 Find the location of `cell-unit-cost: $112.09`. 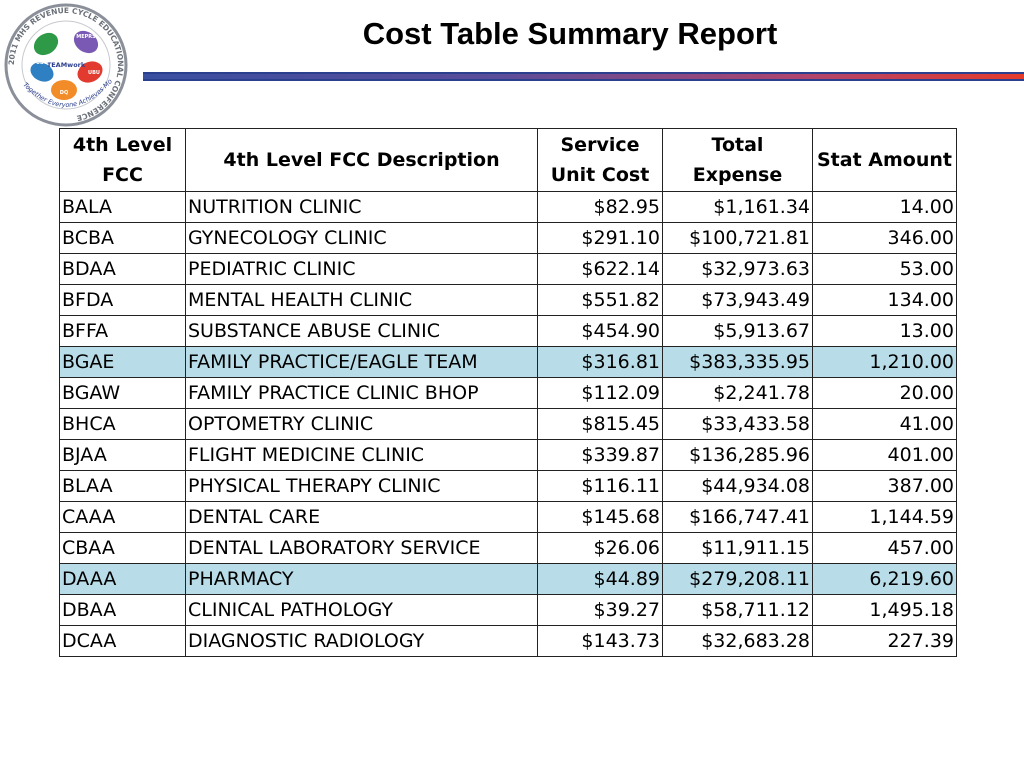

cell-unit-cost: $112.09 is located at coordinates (600, 393).